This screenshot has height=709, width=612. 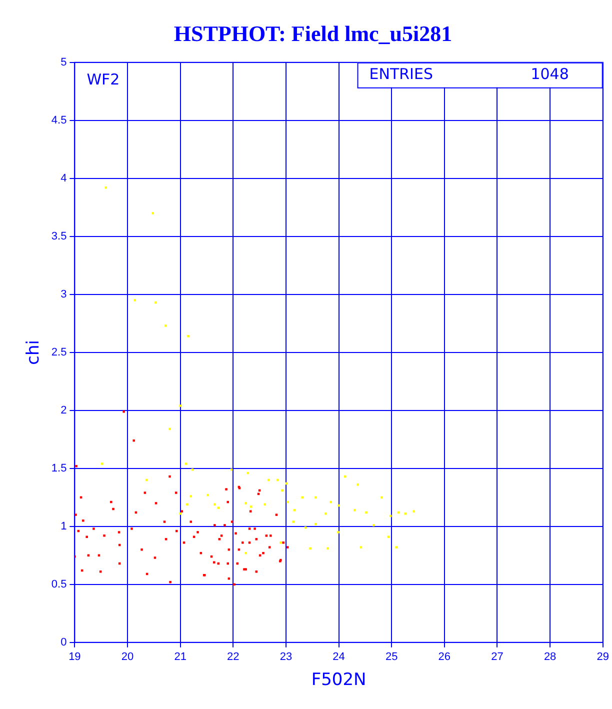 What do you see at coordinates (286, 657) in the screenshot?
I see `x-tick-label: 23` at bounding box center [286, 657].